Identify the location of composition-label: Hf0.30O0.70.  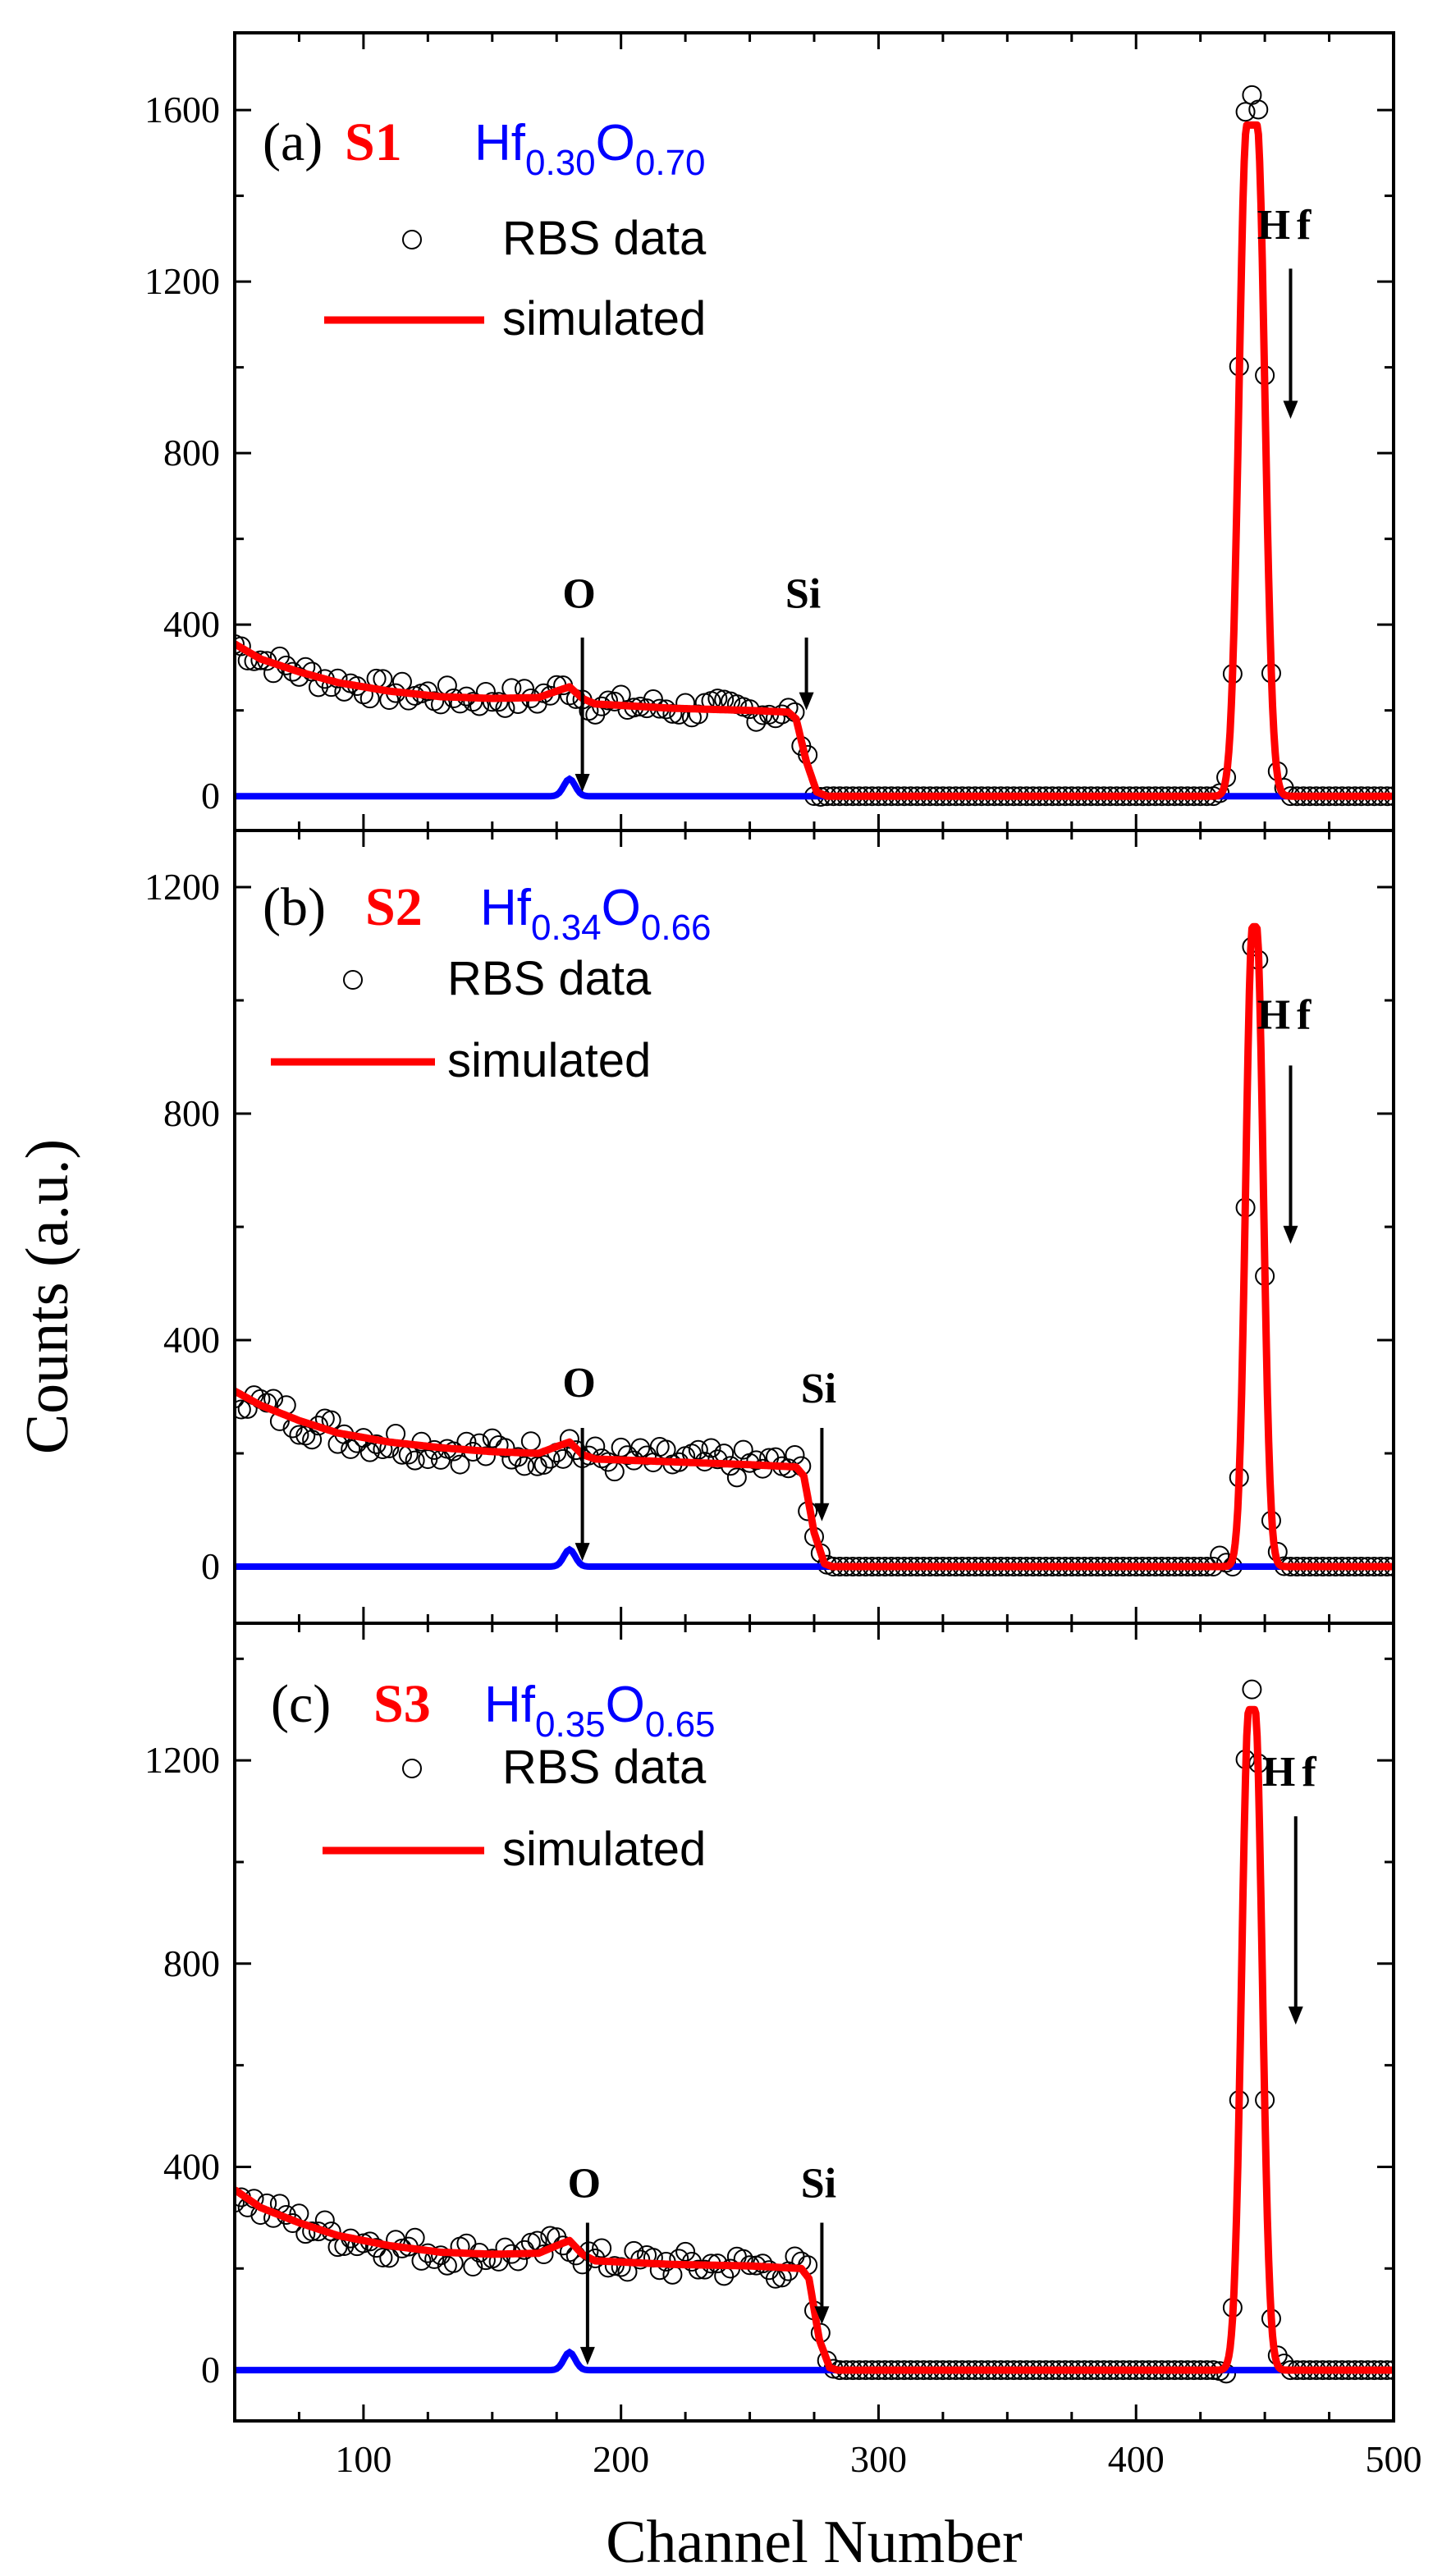
(590, 149).